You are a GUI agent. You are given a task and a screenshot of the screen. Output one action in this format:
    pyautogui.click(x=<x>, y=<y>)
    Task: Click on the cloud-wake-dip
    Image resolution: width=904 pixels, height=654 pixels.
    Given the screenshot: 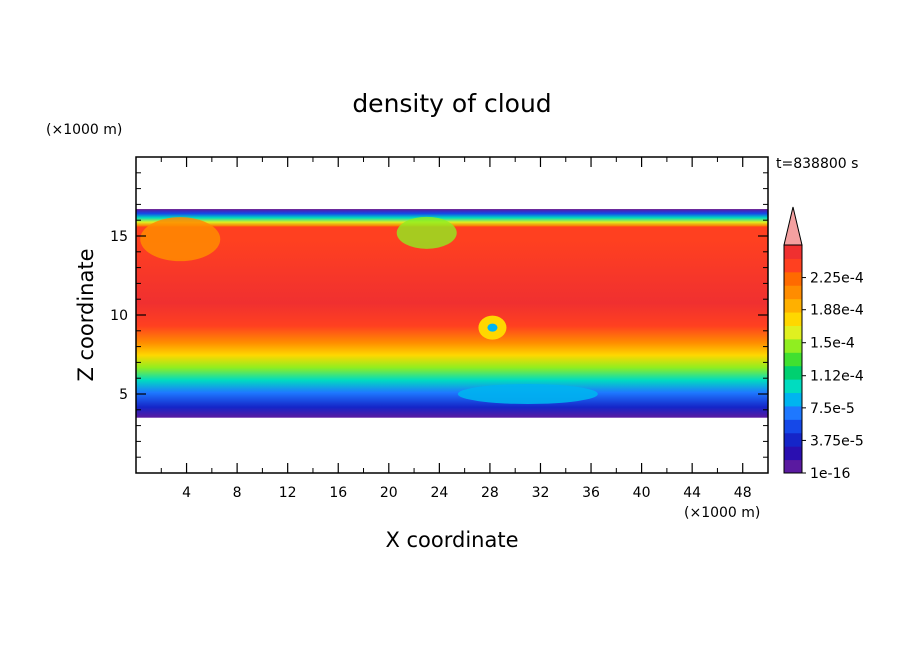 What is the action you would take?
    pyautogui.click(x=426, y=232)
    